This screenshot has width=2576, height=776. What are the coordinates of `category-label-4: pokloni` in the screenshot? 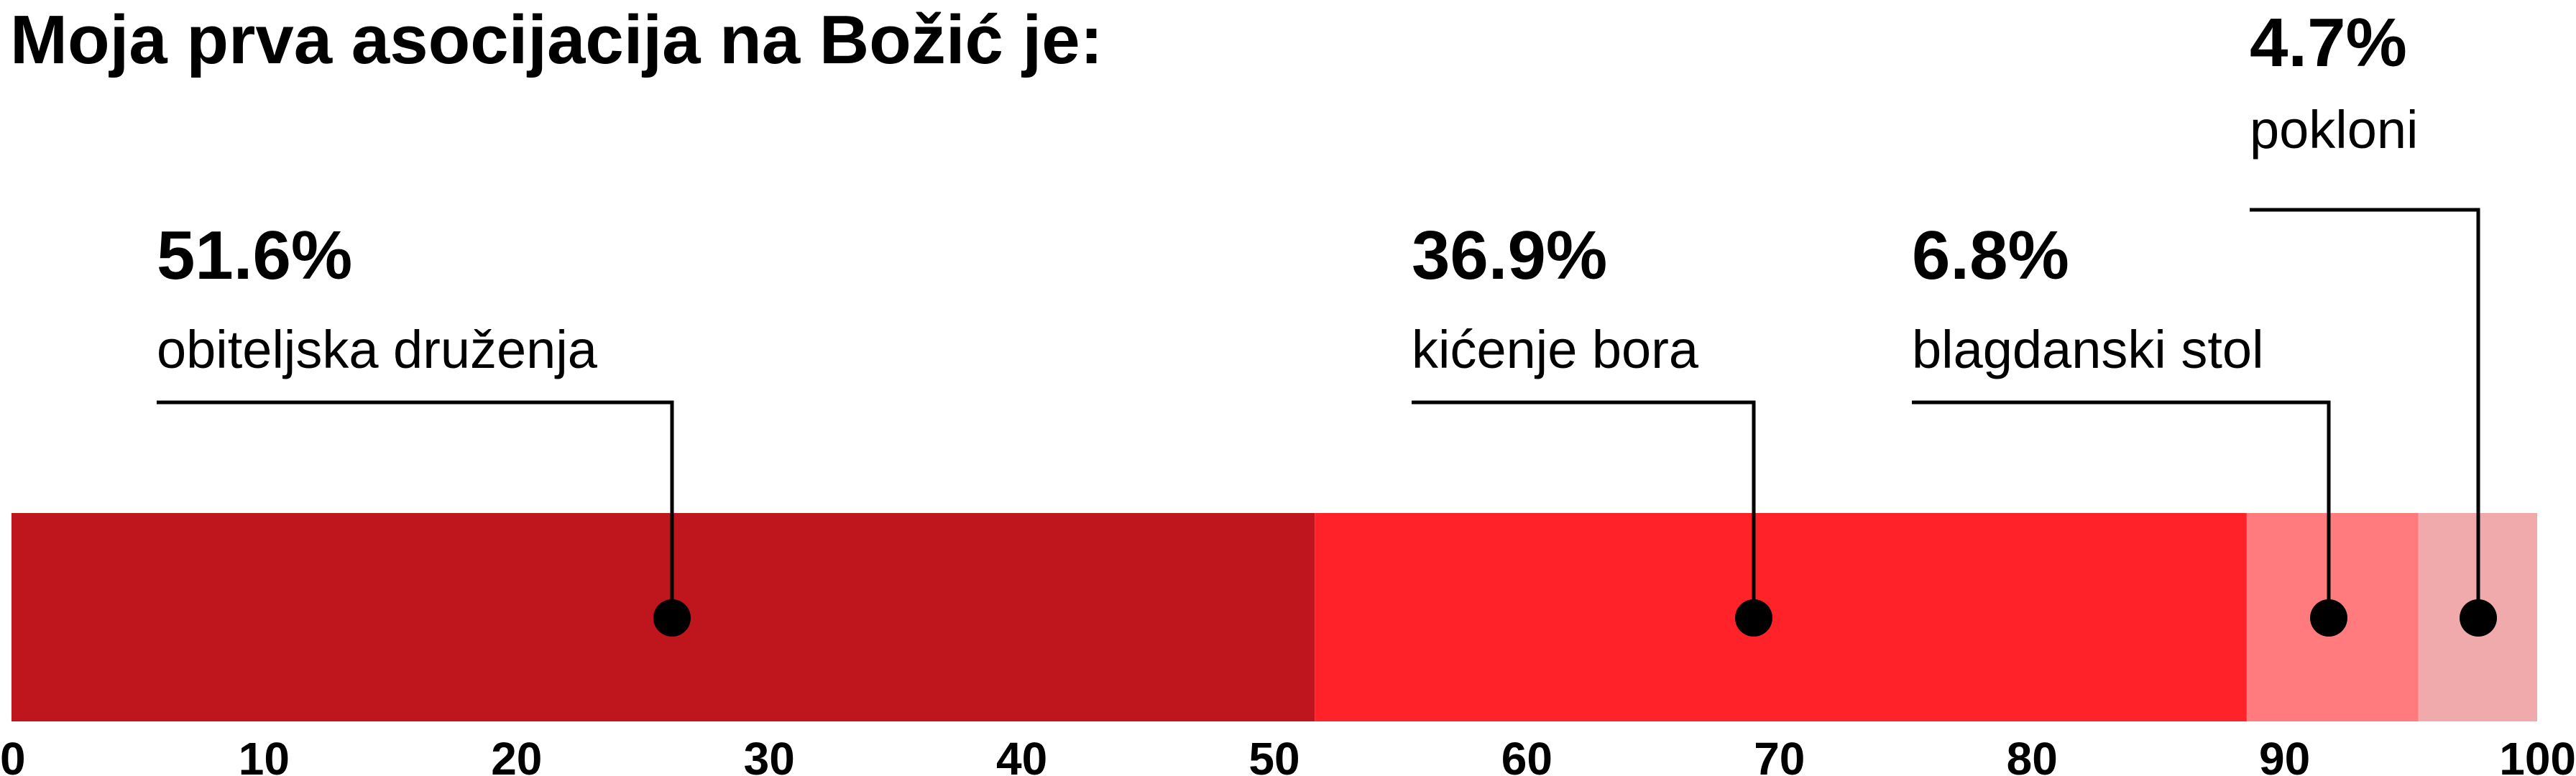 It's located at (2334, 130).